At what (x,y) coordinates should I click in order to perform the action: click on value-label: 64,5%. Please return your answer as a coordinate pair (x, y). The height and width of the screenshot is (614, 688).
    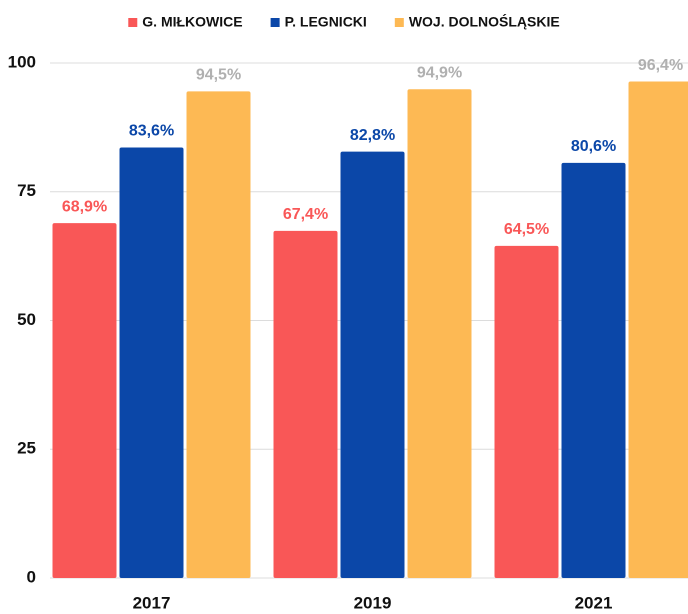
    Looking at the image, I should click on (526, 229).